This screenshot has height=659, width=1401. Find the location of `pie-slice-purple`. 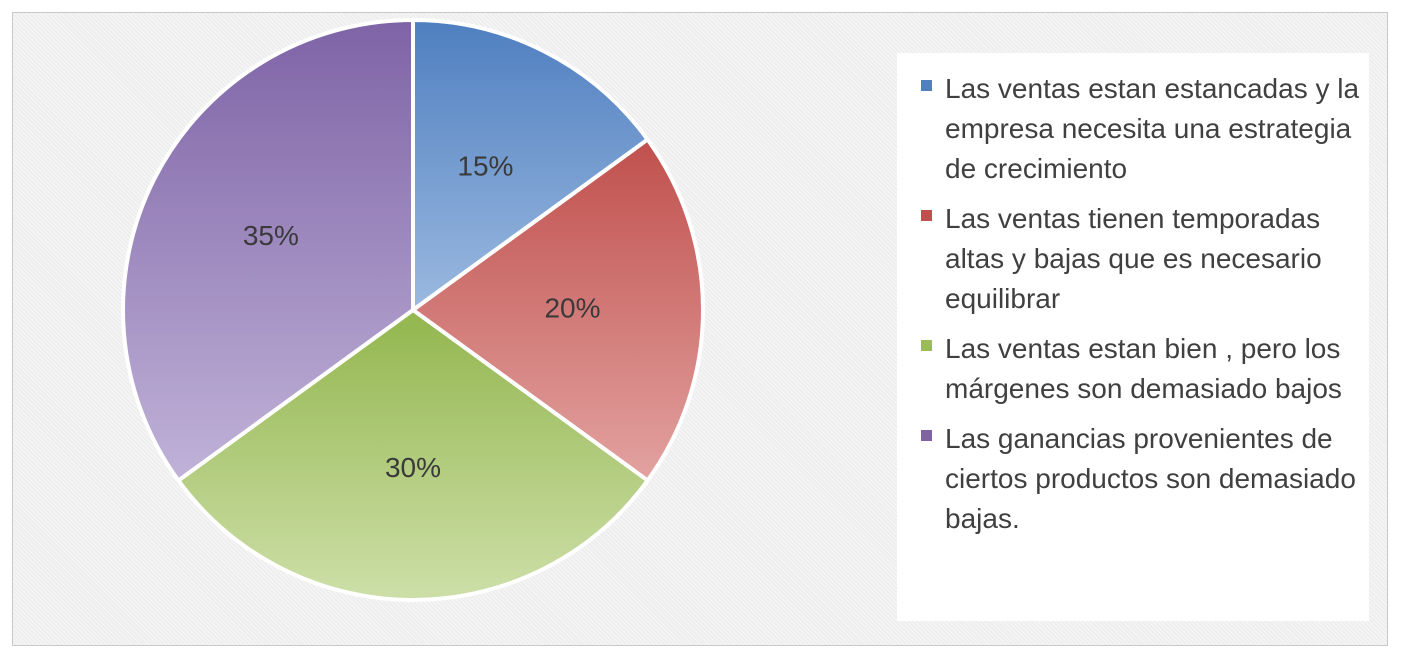

pie-slice-purple is located at coordinates (268, 250).